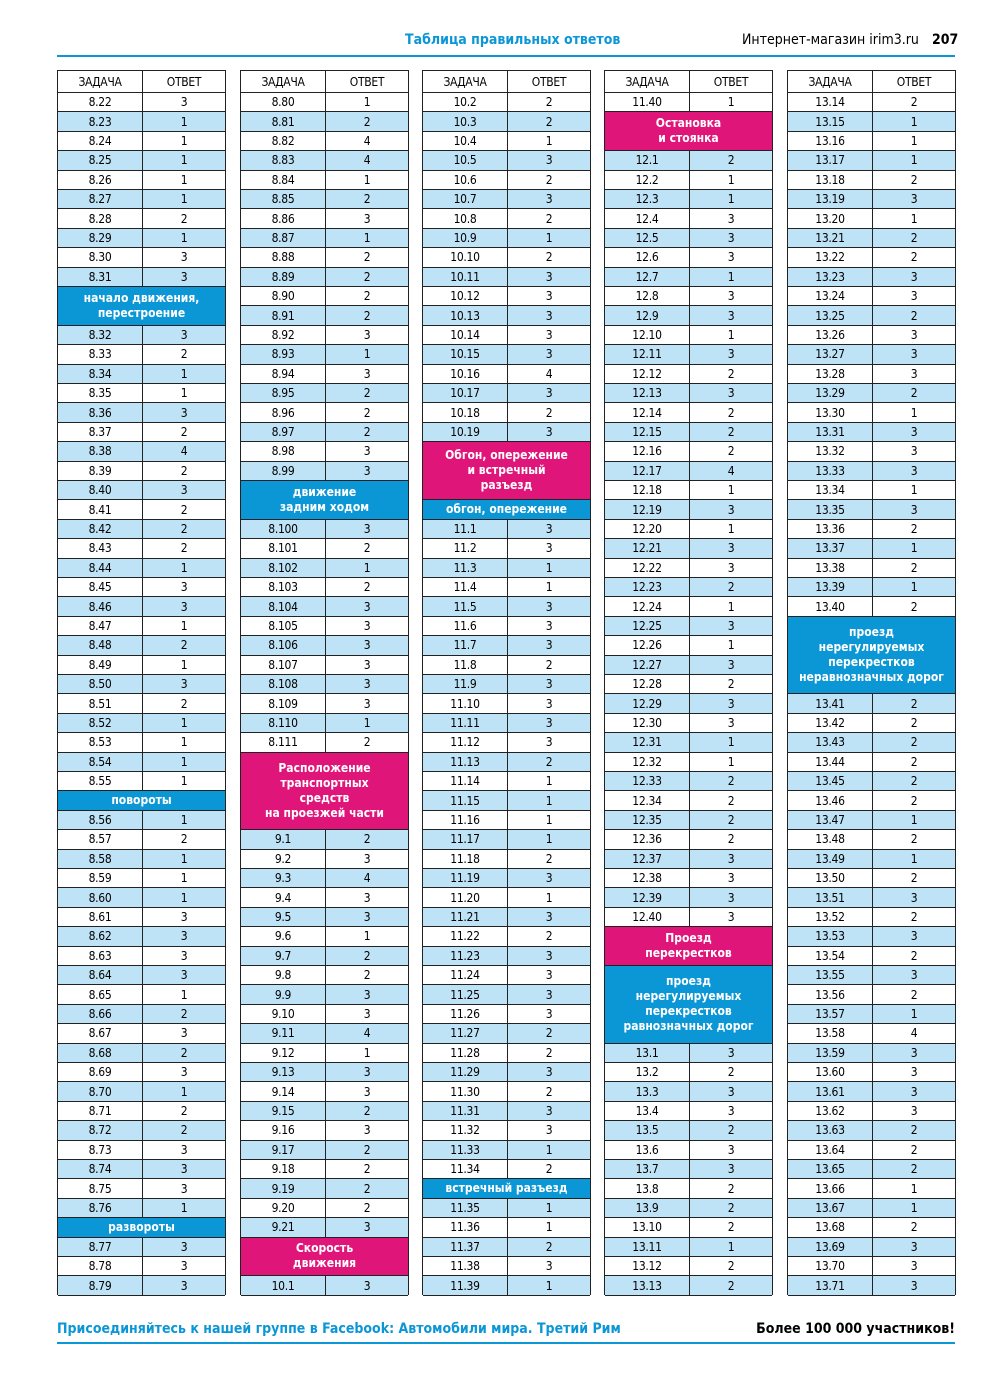  I want to click on task-number: 8.88, so click(283, 258).